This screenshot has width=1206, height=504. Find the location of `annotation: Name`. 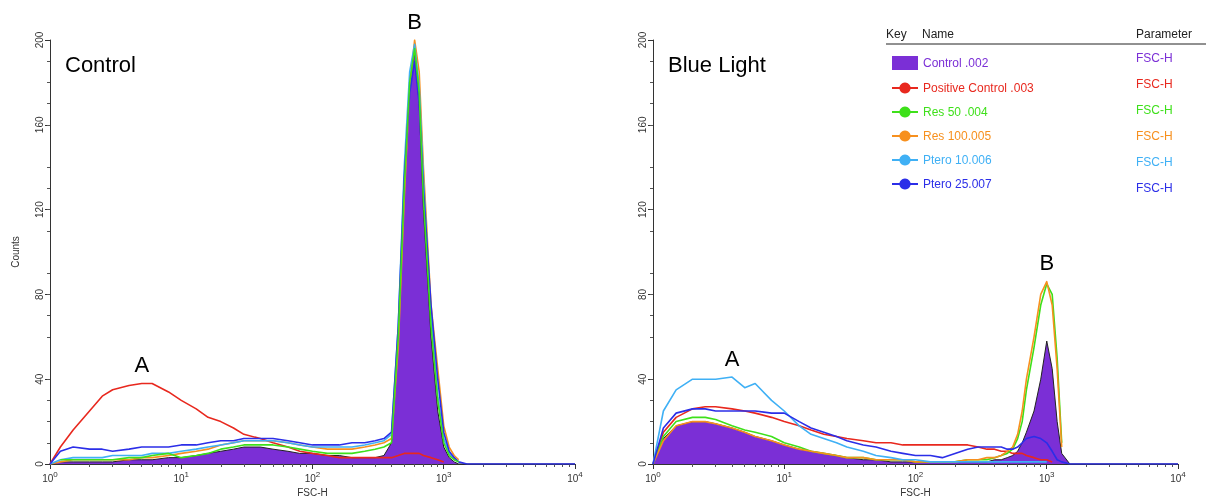

annotation: Name is located at coordinates (938, 34).